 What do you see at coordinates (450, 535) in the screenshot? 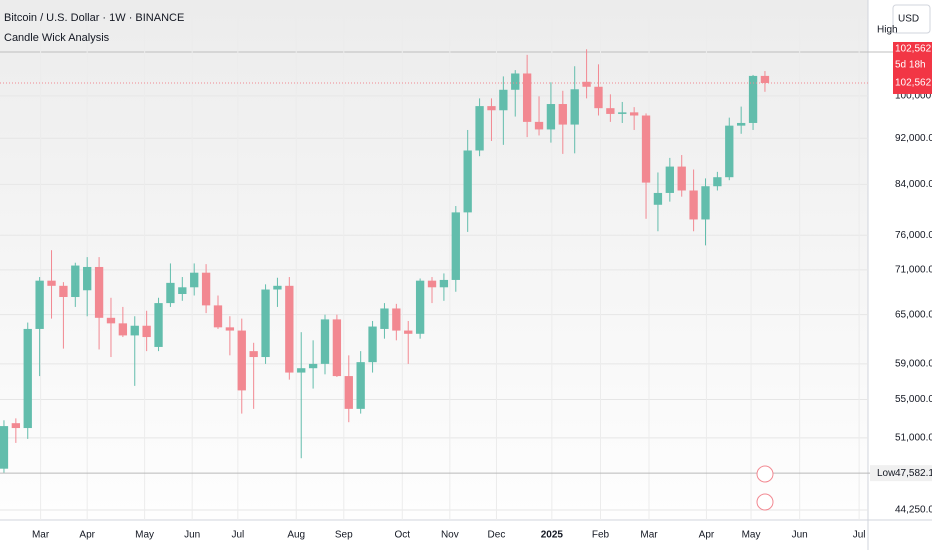
I see `x-tick-label: Nov` at bounding box center [450, 535].